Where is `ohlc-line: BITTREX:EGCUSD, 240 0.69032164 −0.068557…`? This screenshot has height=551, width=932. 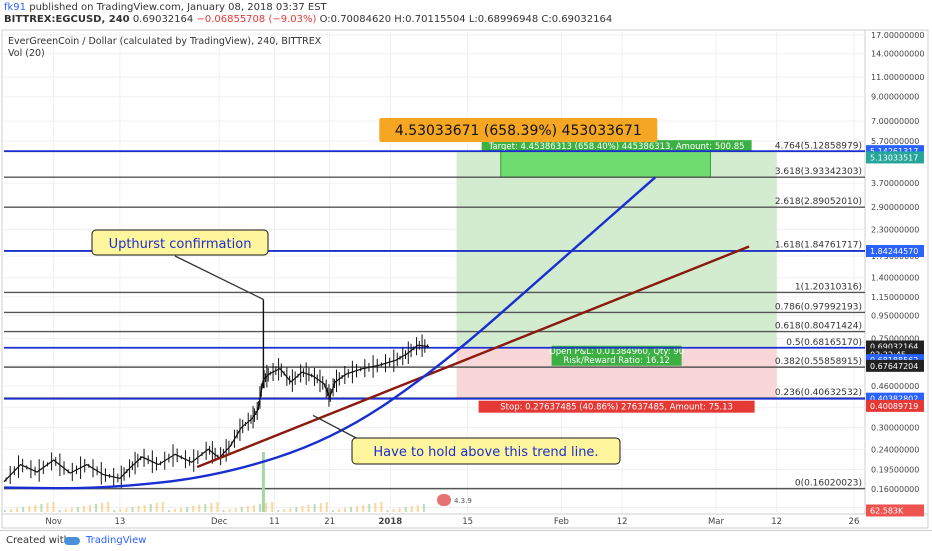
ohlc-line: BITTREX:EGCUSD, 240 0.69032164 −0.068557… is located at coordinates (308, 19).